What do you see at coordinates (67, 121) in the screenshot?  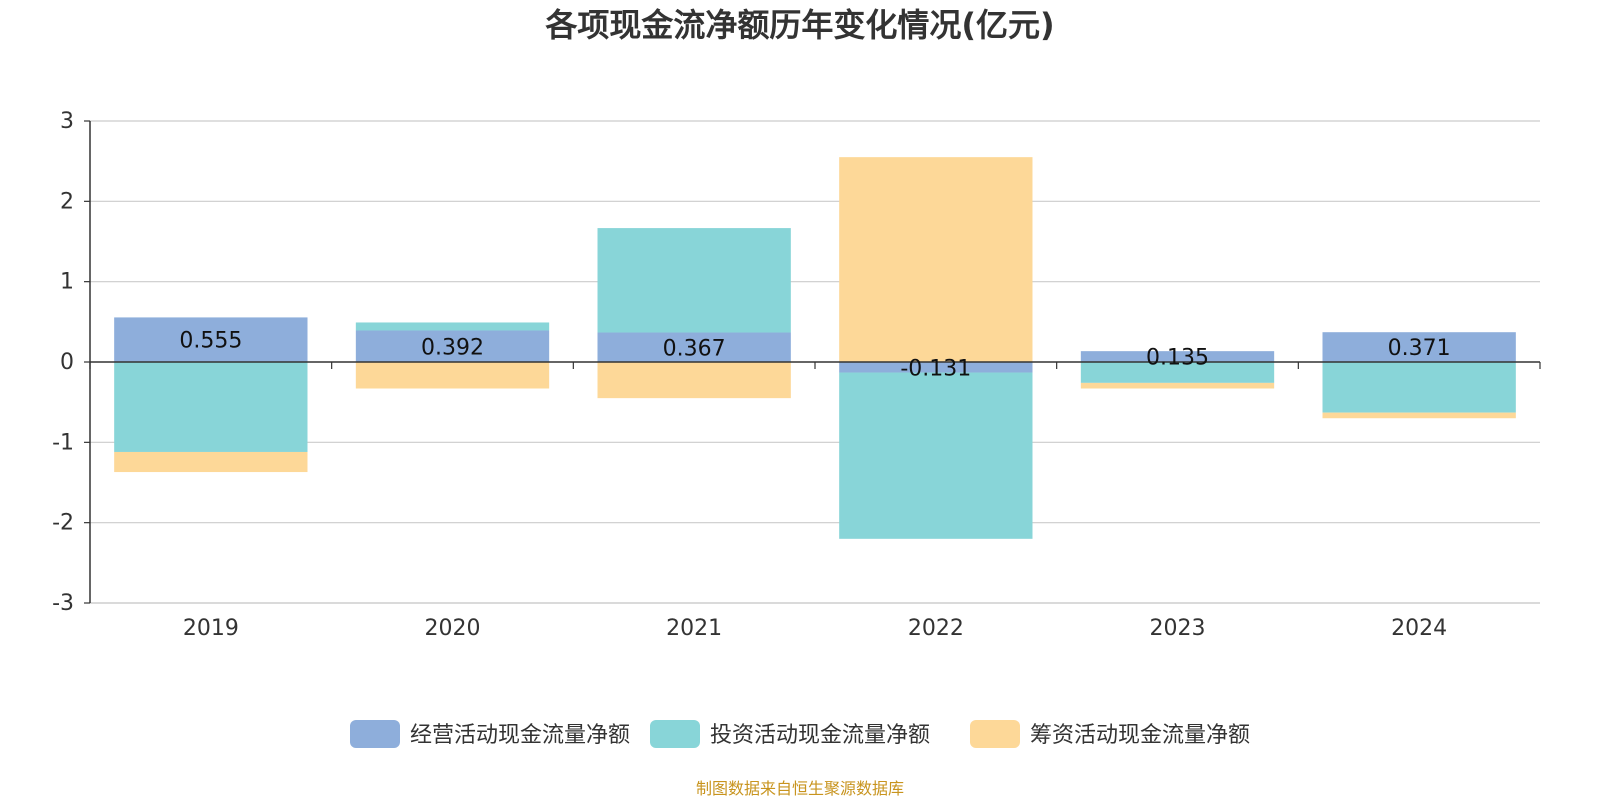 I see `y-tick-label: 3` at bounding box center [67, 121].